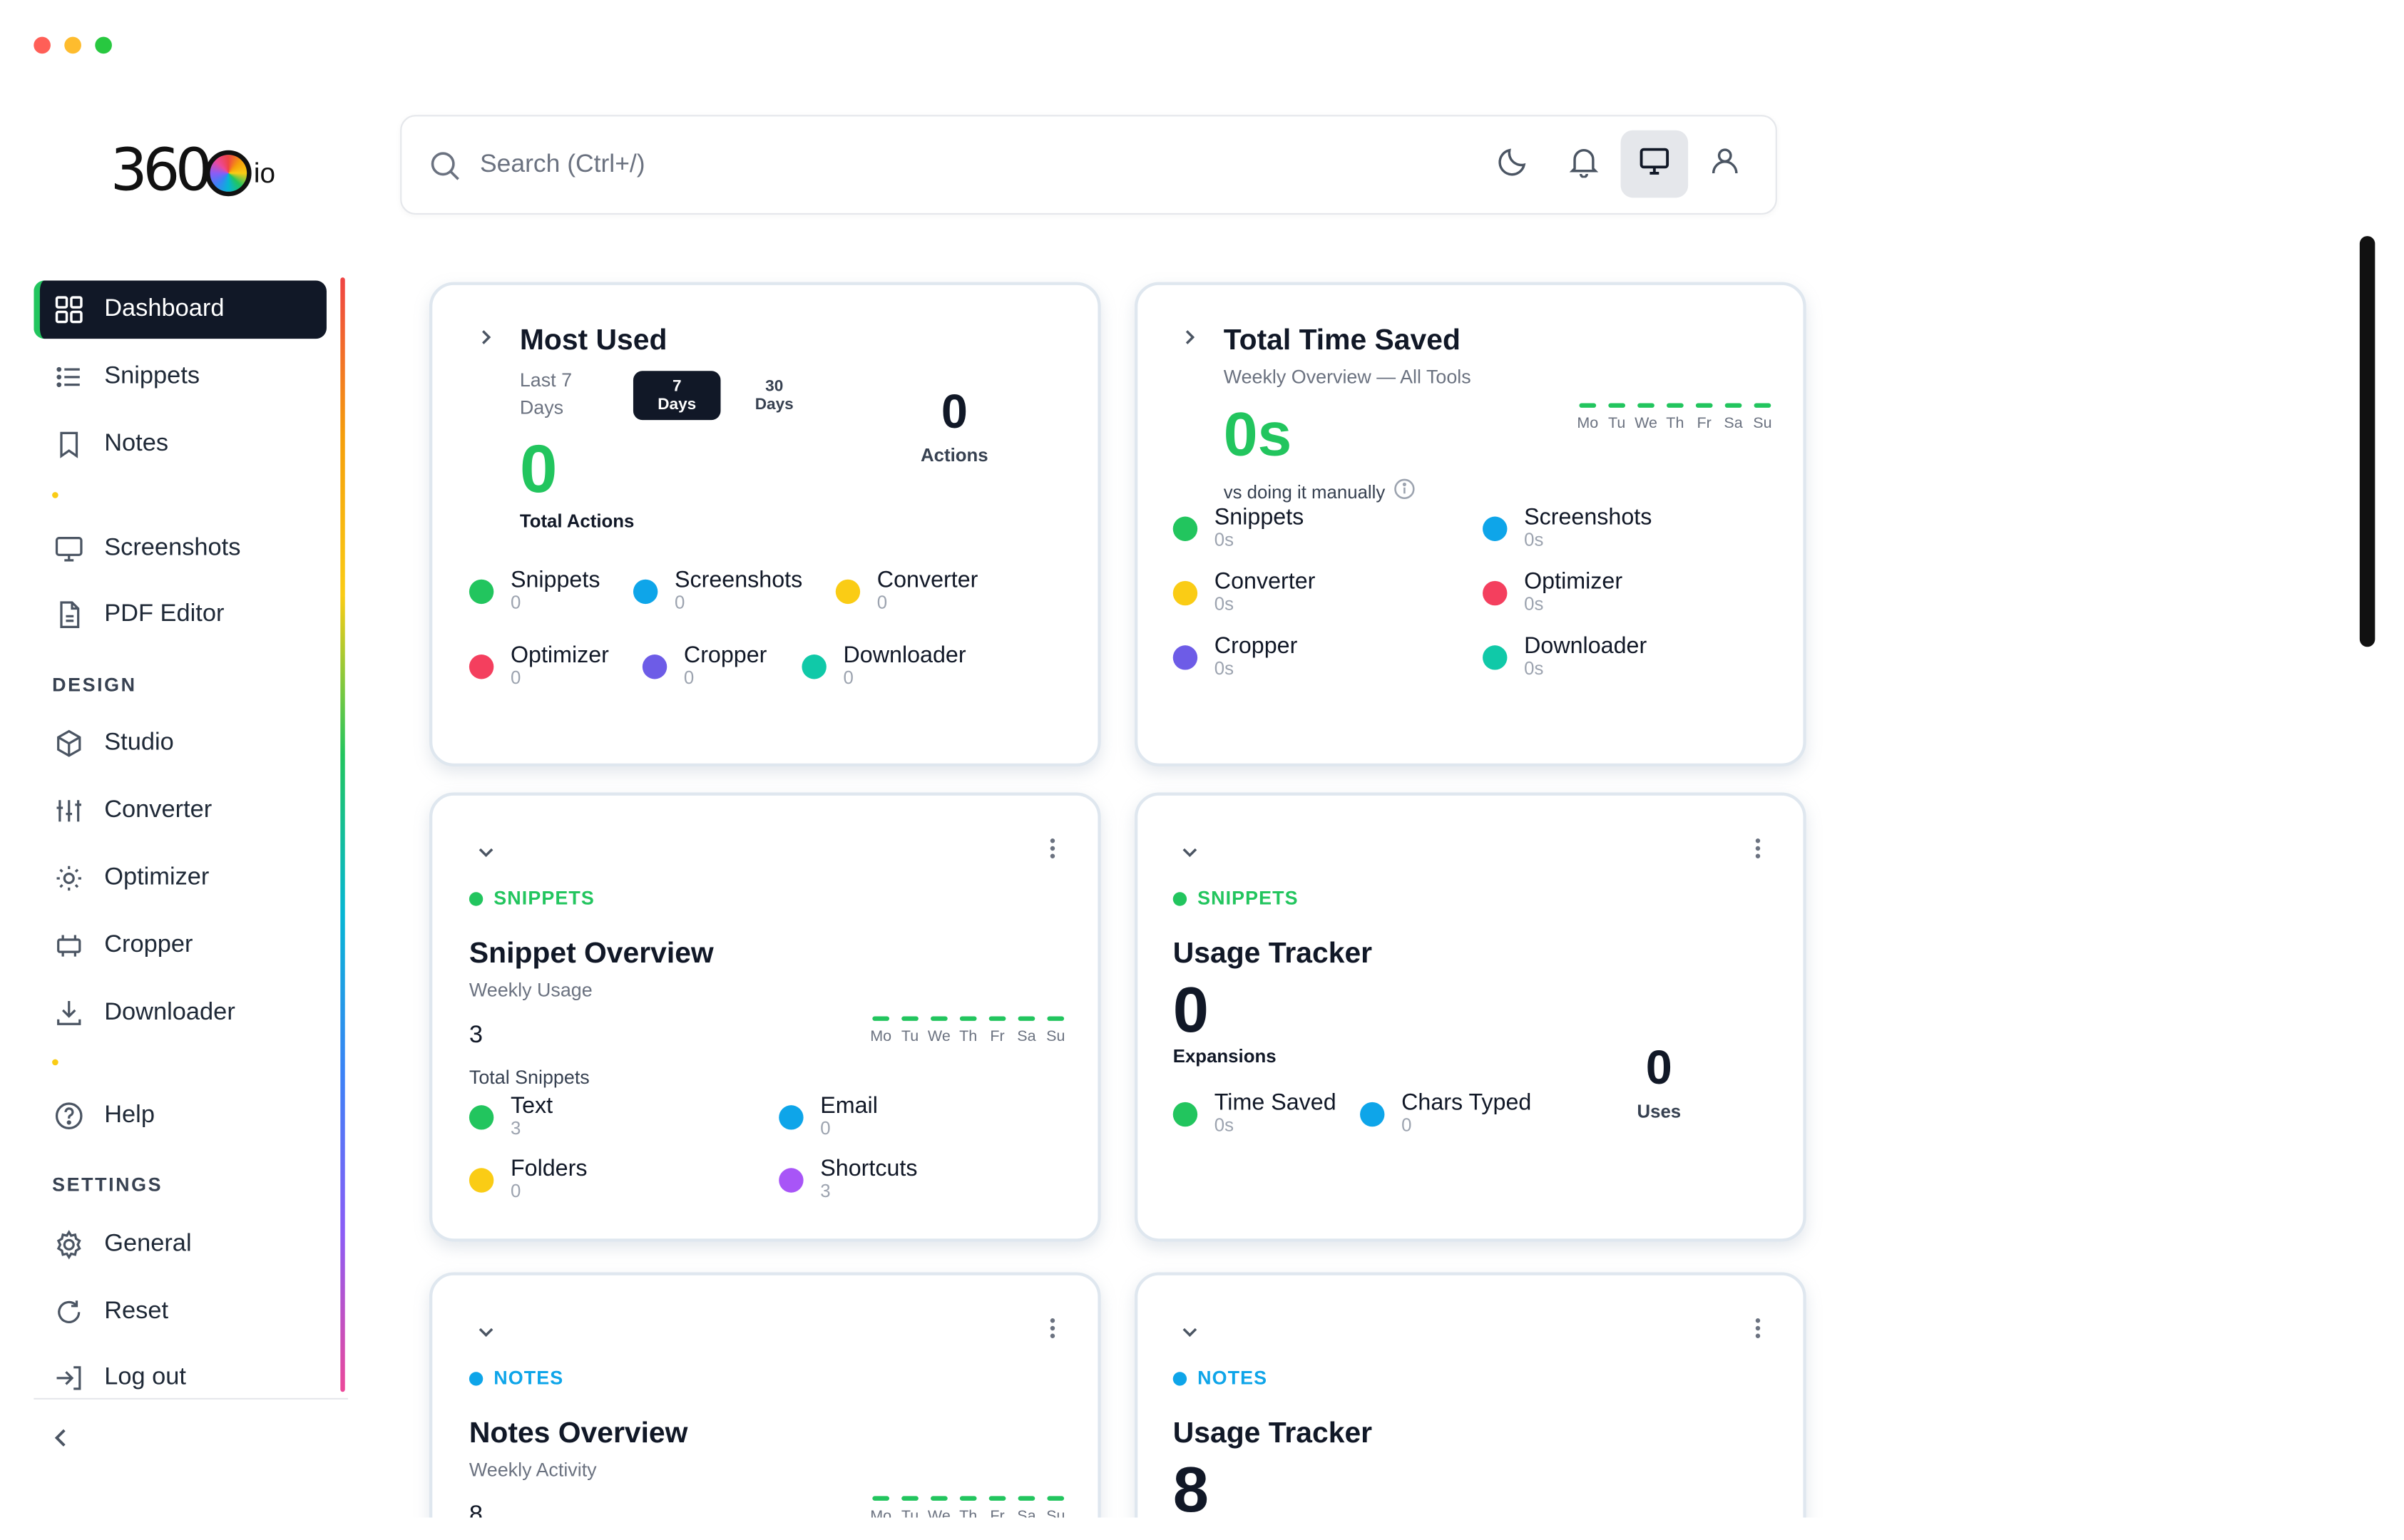 The height and width of the screenshot is (1540, 2404). What do you see at coordinates (1235, 898) in the screenshot?
I see `category-tag: SNIPPETS` at bounding box center [1235, 898].